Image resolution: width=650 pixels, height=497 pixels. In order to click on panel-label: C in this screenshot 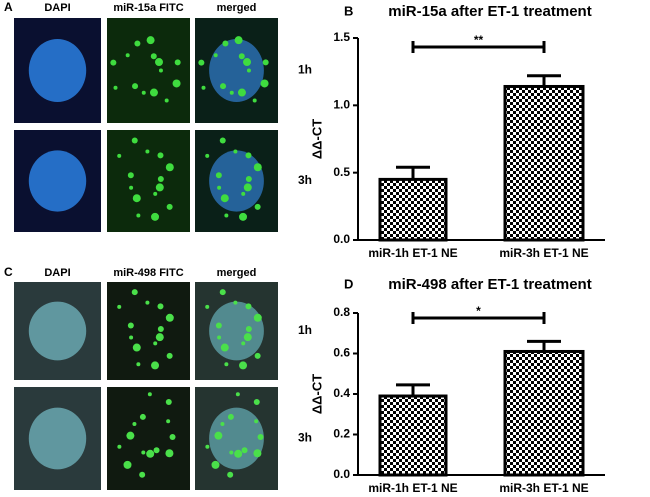, I will do `click(8, 272)`.